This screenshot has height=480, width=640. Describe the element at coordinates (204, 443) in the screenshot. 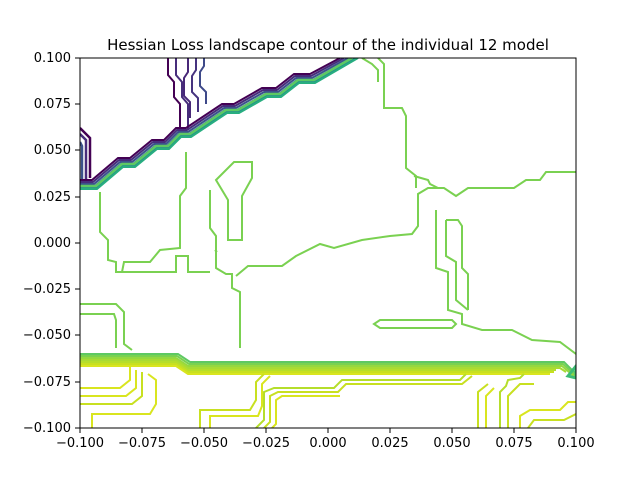

I see `x-tick-label-2: −0.050` at that location.